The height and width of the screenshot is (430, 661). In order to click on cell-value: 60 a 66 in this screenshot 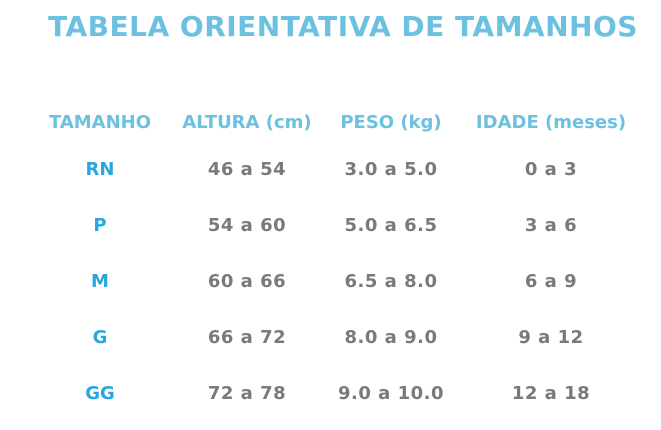, I will do `click(247, 281)`.